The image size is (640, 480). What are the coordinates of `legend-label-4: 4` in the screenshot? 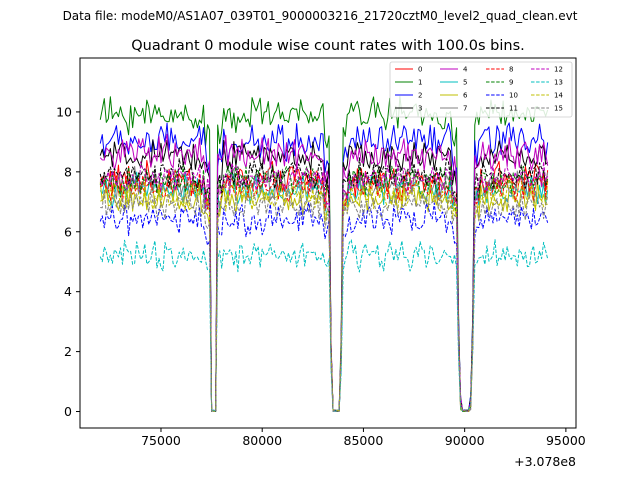 It's located at (465, 70).